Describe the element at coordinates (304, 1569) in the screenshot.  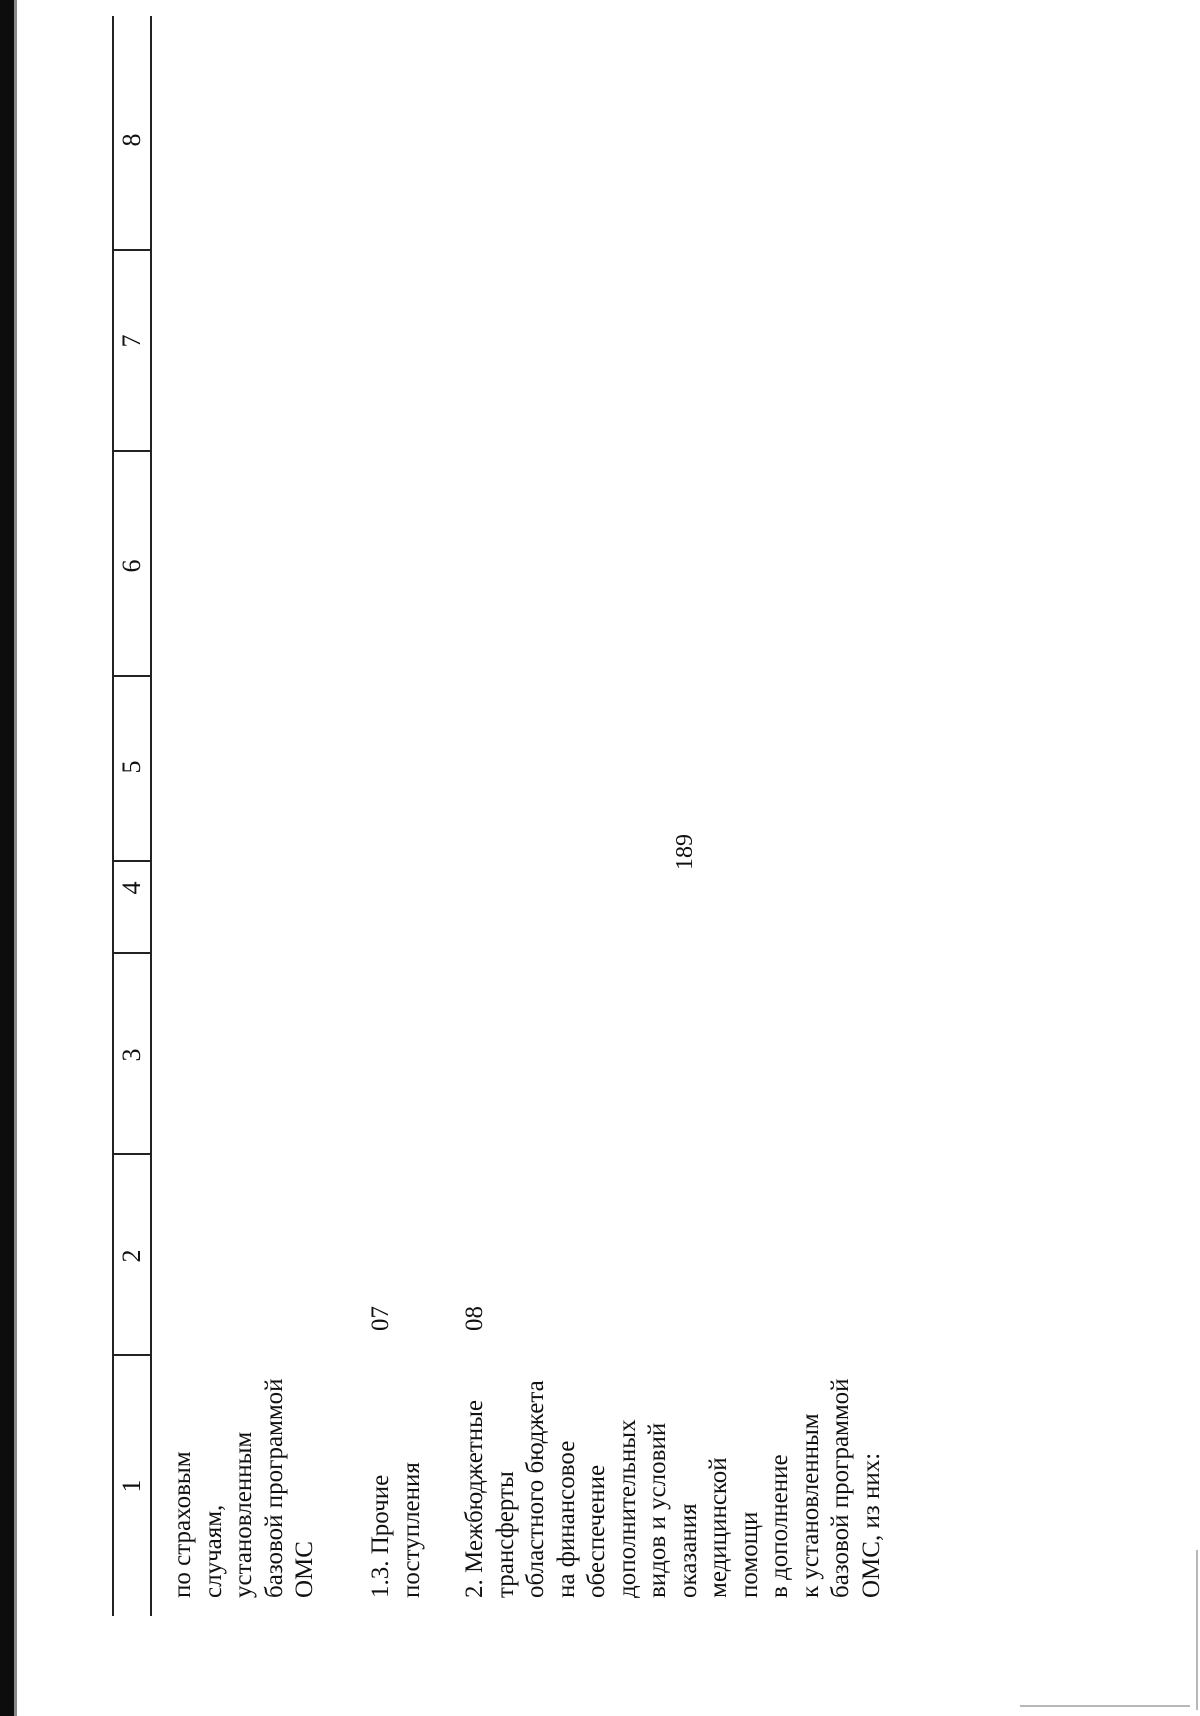
I see `label-line: ОМС` at that location.